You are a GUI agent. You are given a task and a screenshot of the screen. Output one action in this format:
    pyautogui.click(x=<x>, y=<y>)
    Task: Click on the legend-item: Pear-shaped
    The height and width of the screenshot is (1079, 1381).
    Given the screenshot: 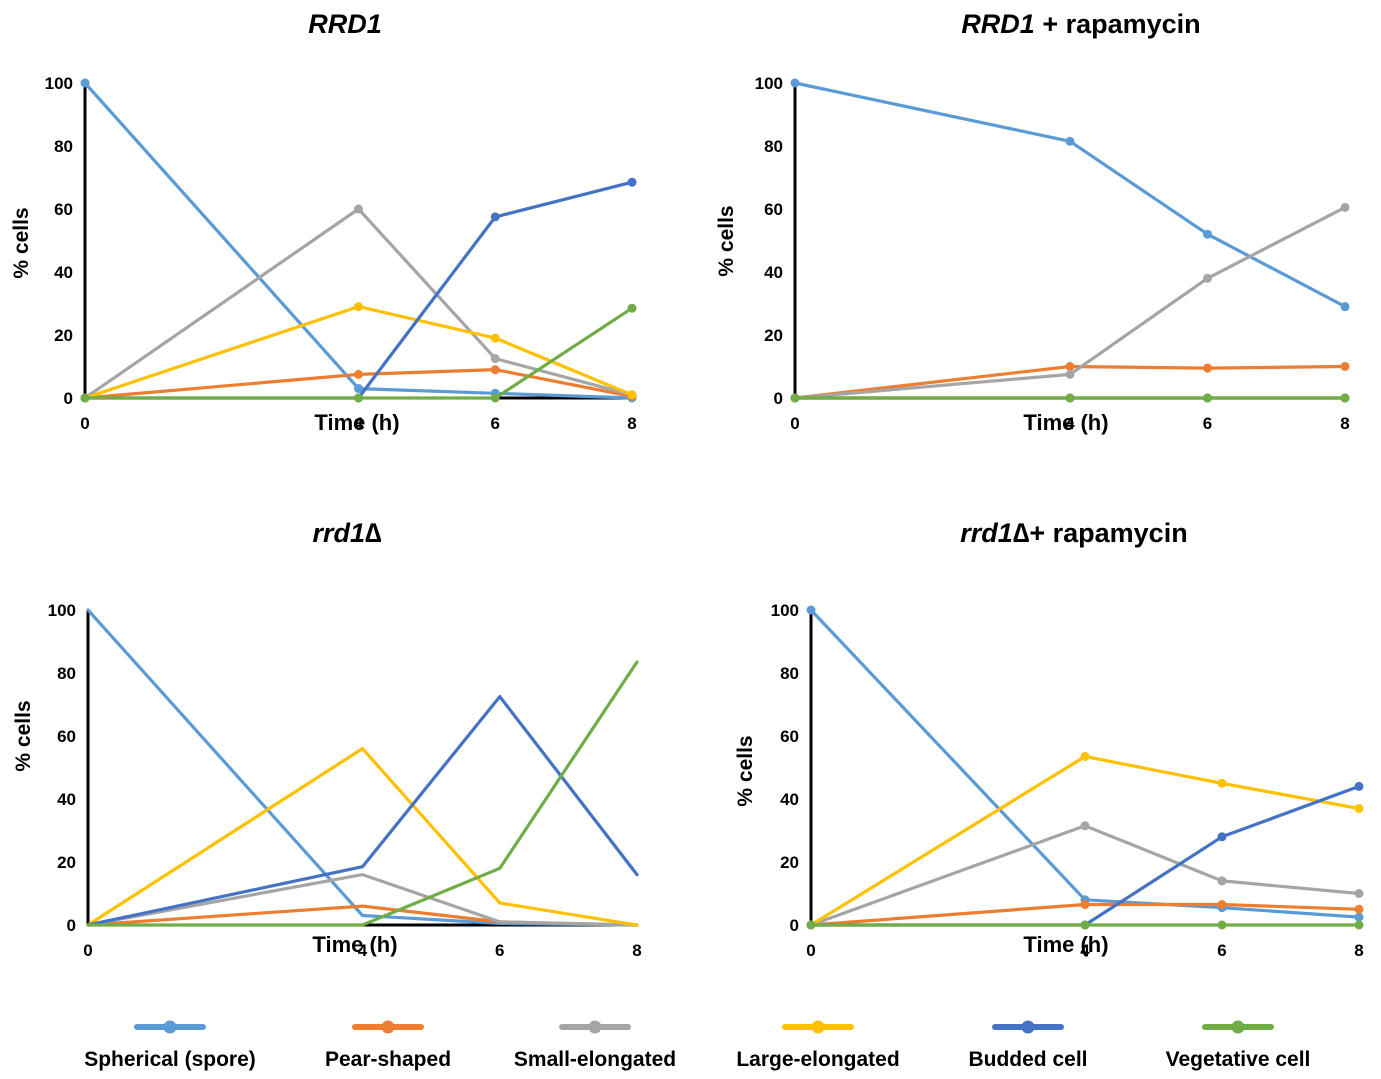 What is the action you would take?
    pyautogui.click(x=388, y=1045)
    